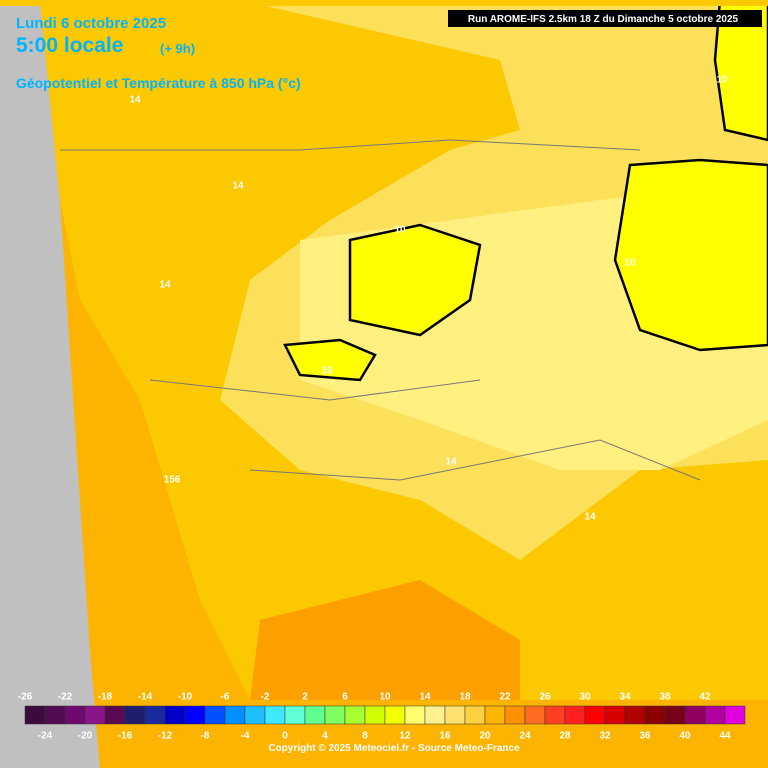 The height and width of the screenshot is (768, 768). What do you see at coordinates (265, 697) in the screenshot?
I see `colorbar-label: -2` at bounding box center [265, 697].